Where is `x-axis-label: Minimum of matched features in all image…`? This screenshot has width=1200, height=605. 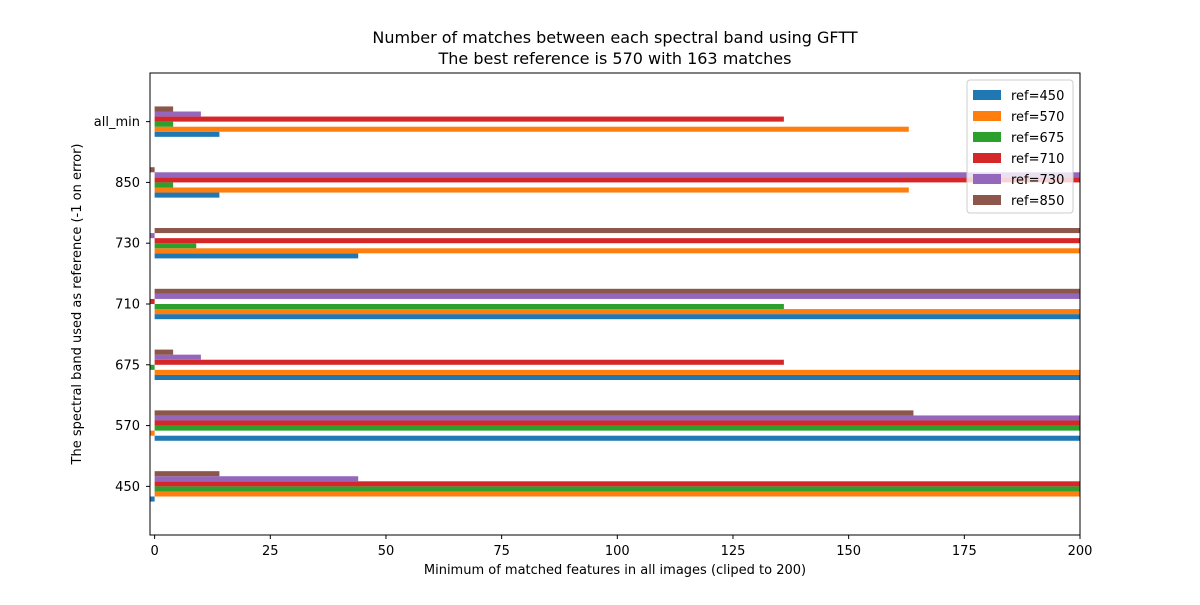
x-axis-label: Minimum of matched features in all image… is located at coordinates (615, 570).